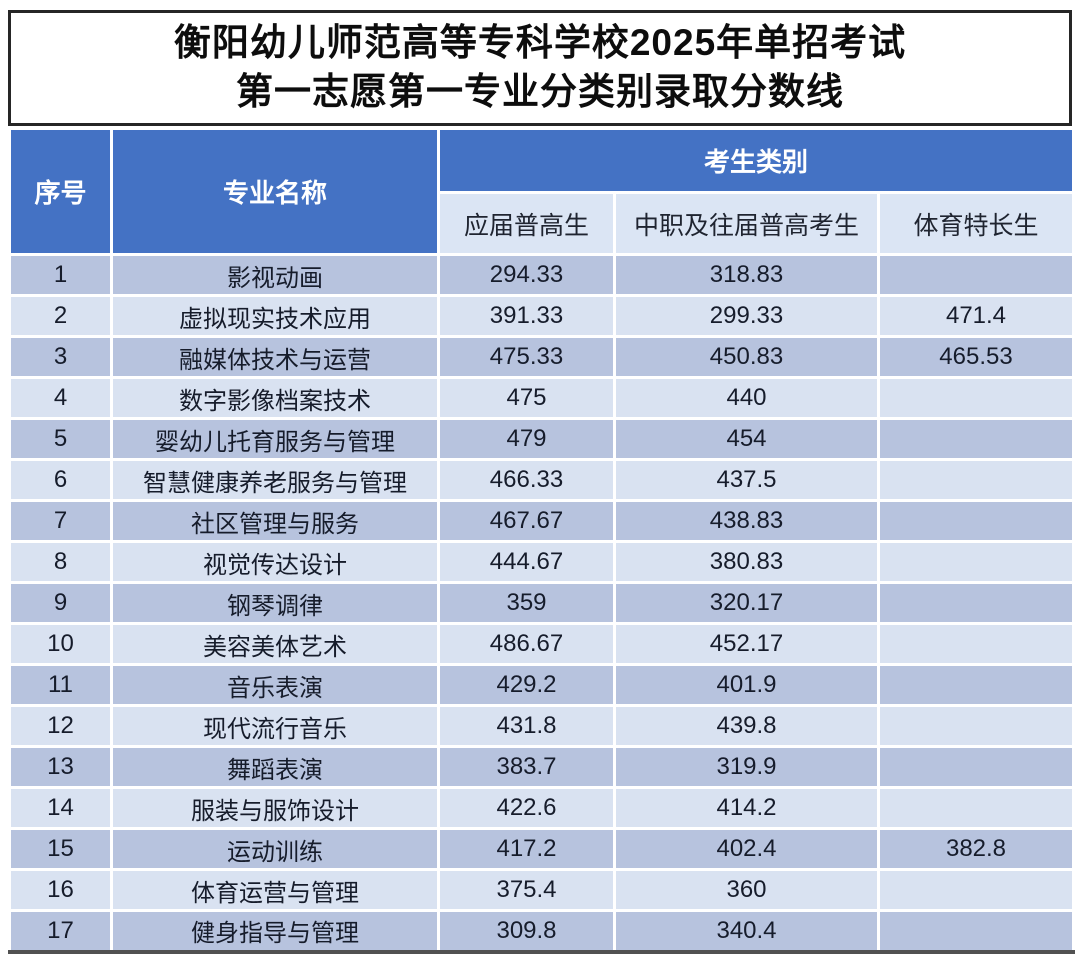 Image resolution: width=1080 pixels, height=972 pixels. I want to click on row-number-cell: 16, so click(60, 890).